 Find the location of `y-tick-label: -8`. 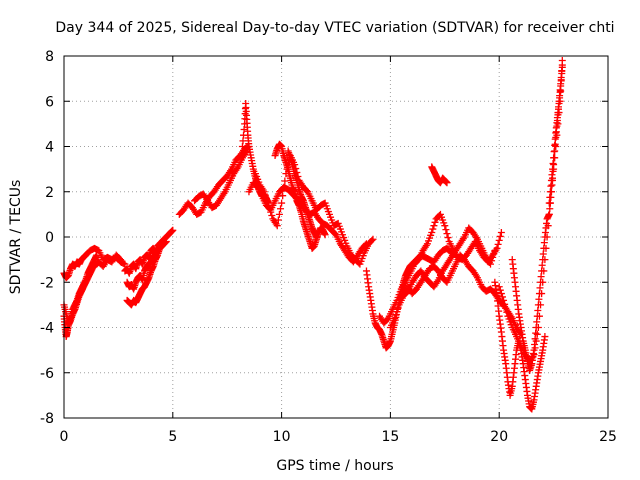

y-tick-label: -8 is located at coordinates (47, 419).